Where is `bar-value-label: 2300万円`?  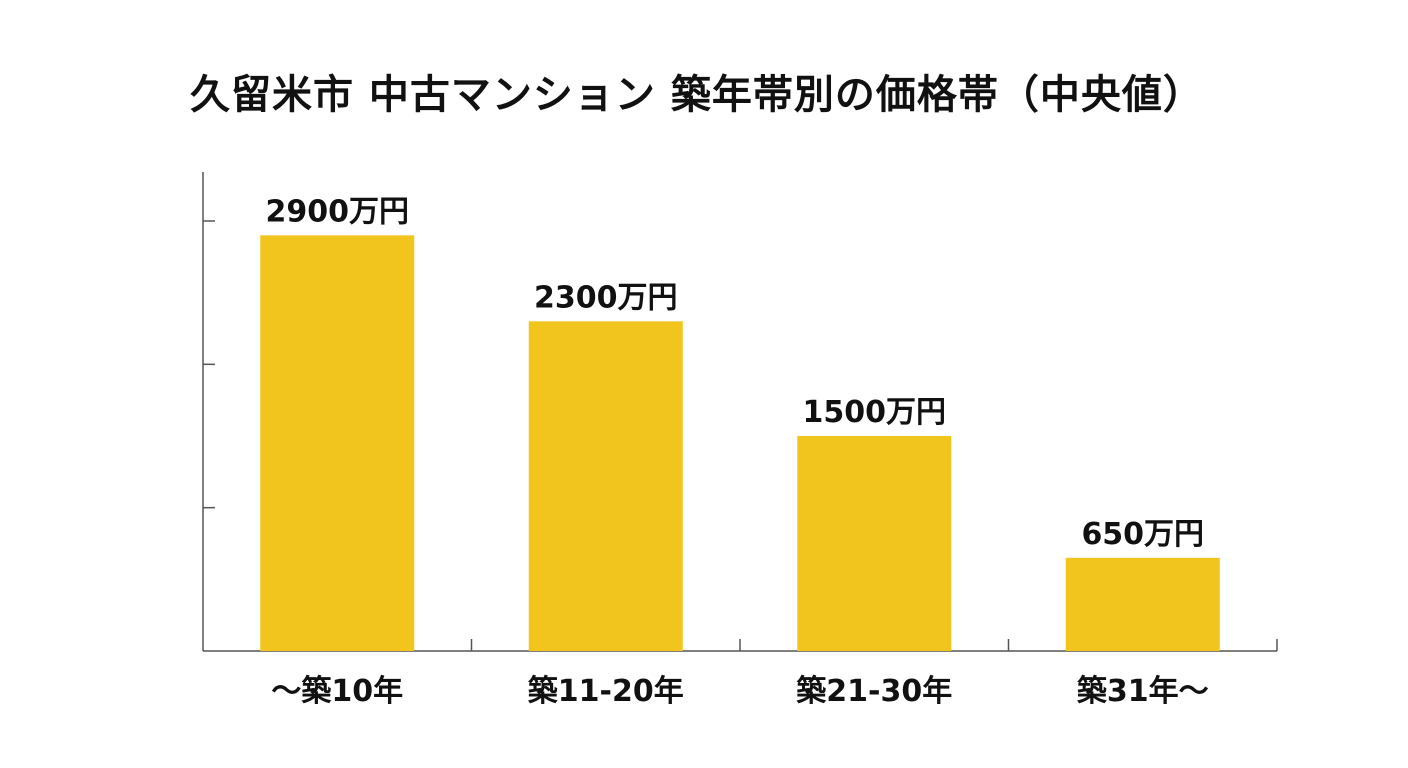 bar-value-label: 2300万円 is located at coordinates (606, 297).